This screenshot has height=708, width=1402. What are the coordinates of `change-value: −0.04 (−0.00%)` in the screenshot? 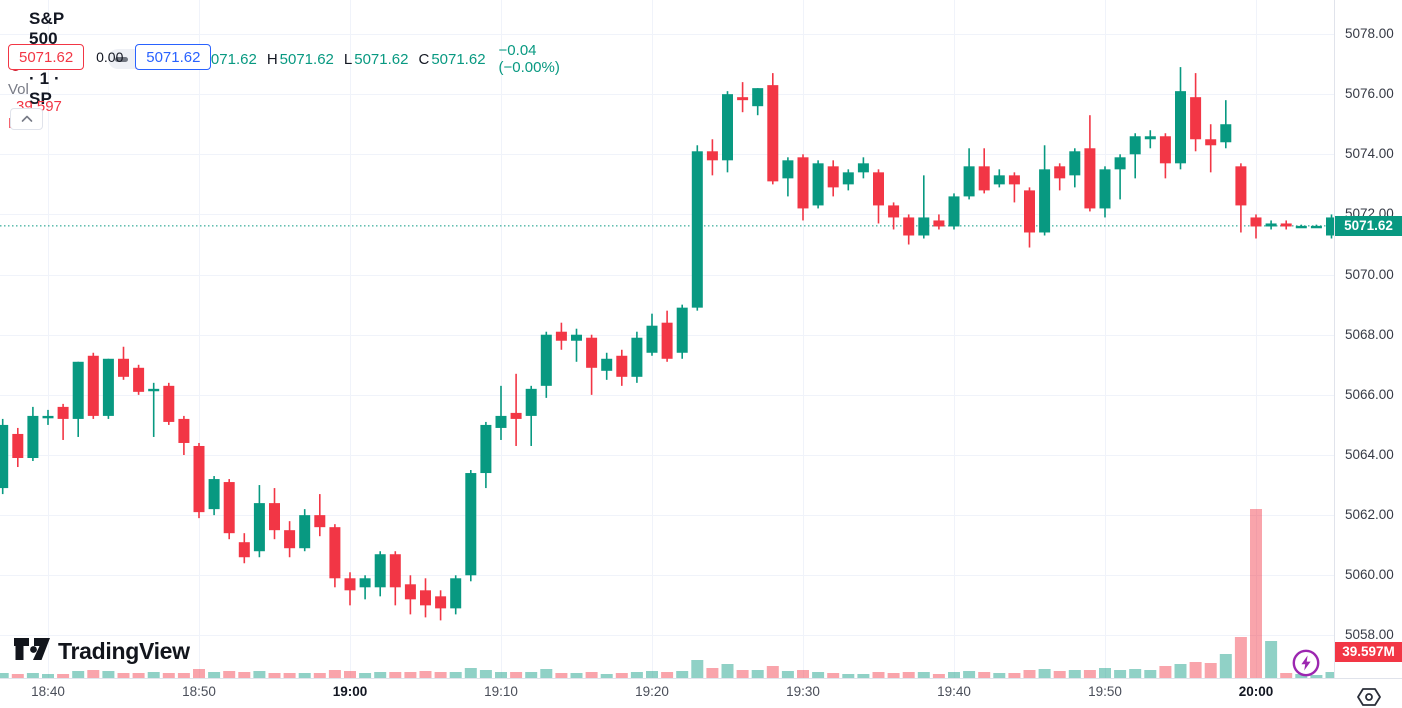 It's located at (529, 59).